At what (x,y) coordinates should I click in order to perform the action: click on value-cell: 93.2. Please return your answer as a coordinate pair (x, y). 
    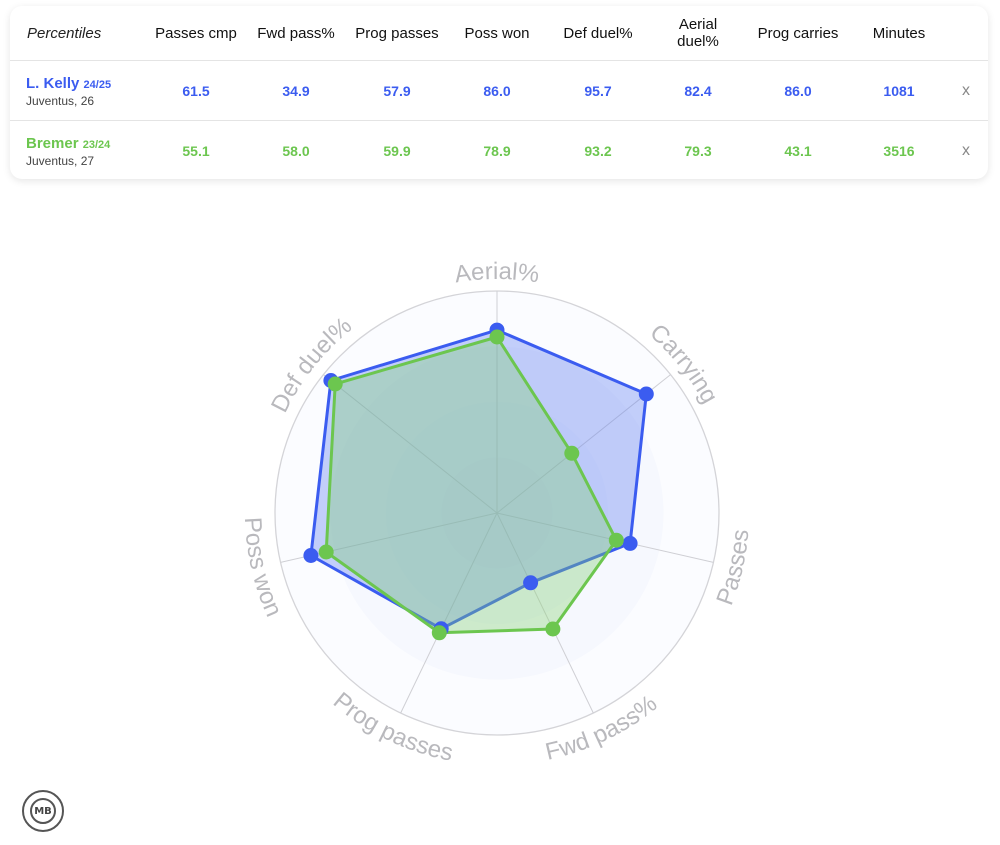
    Looking at the image, I should click on (598, 150).